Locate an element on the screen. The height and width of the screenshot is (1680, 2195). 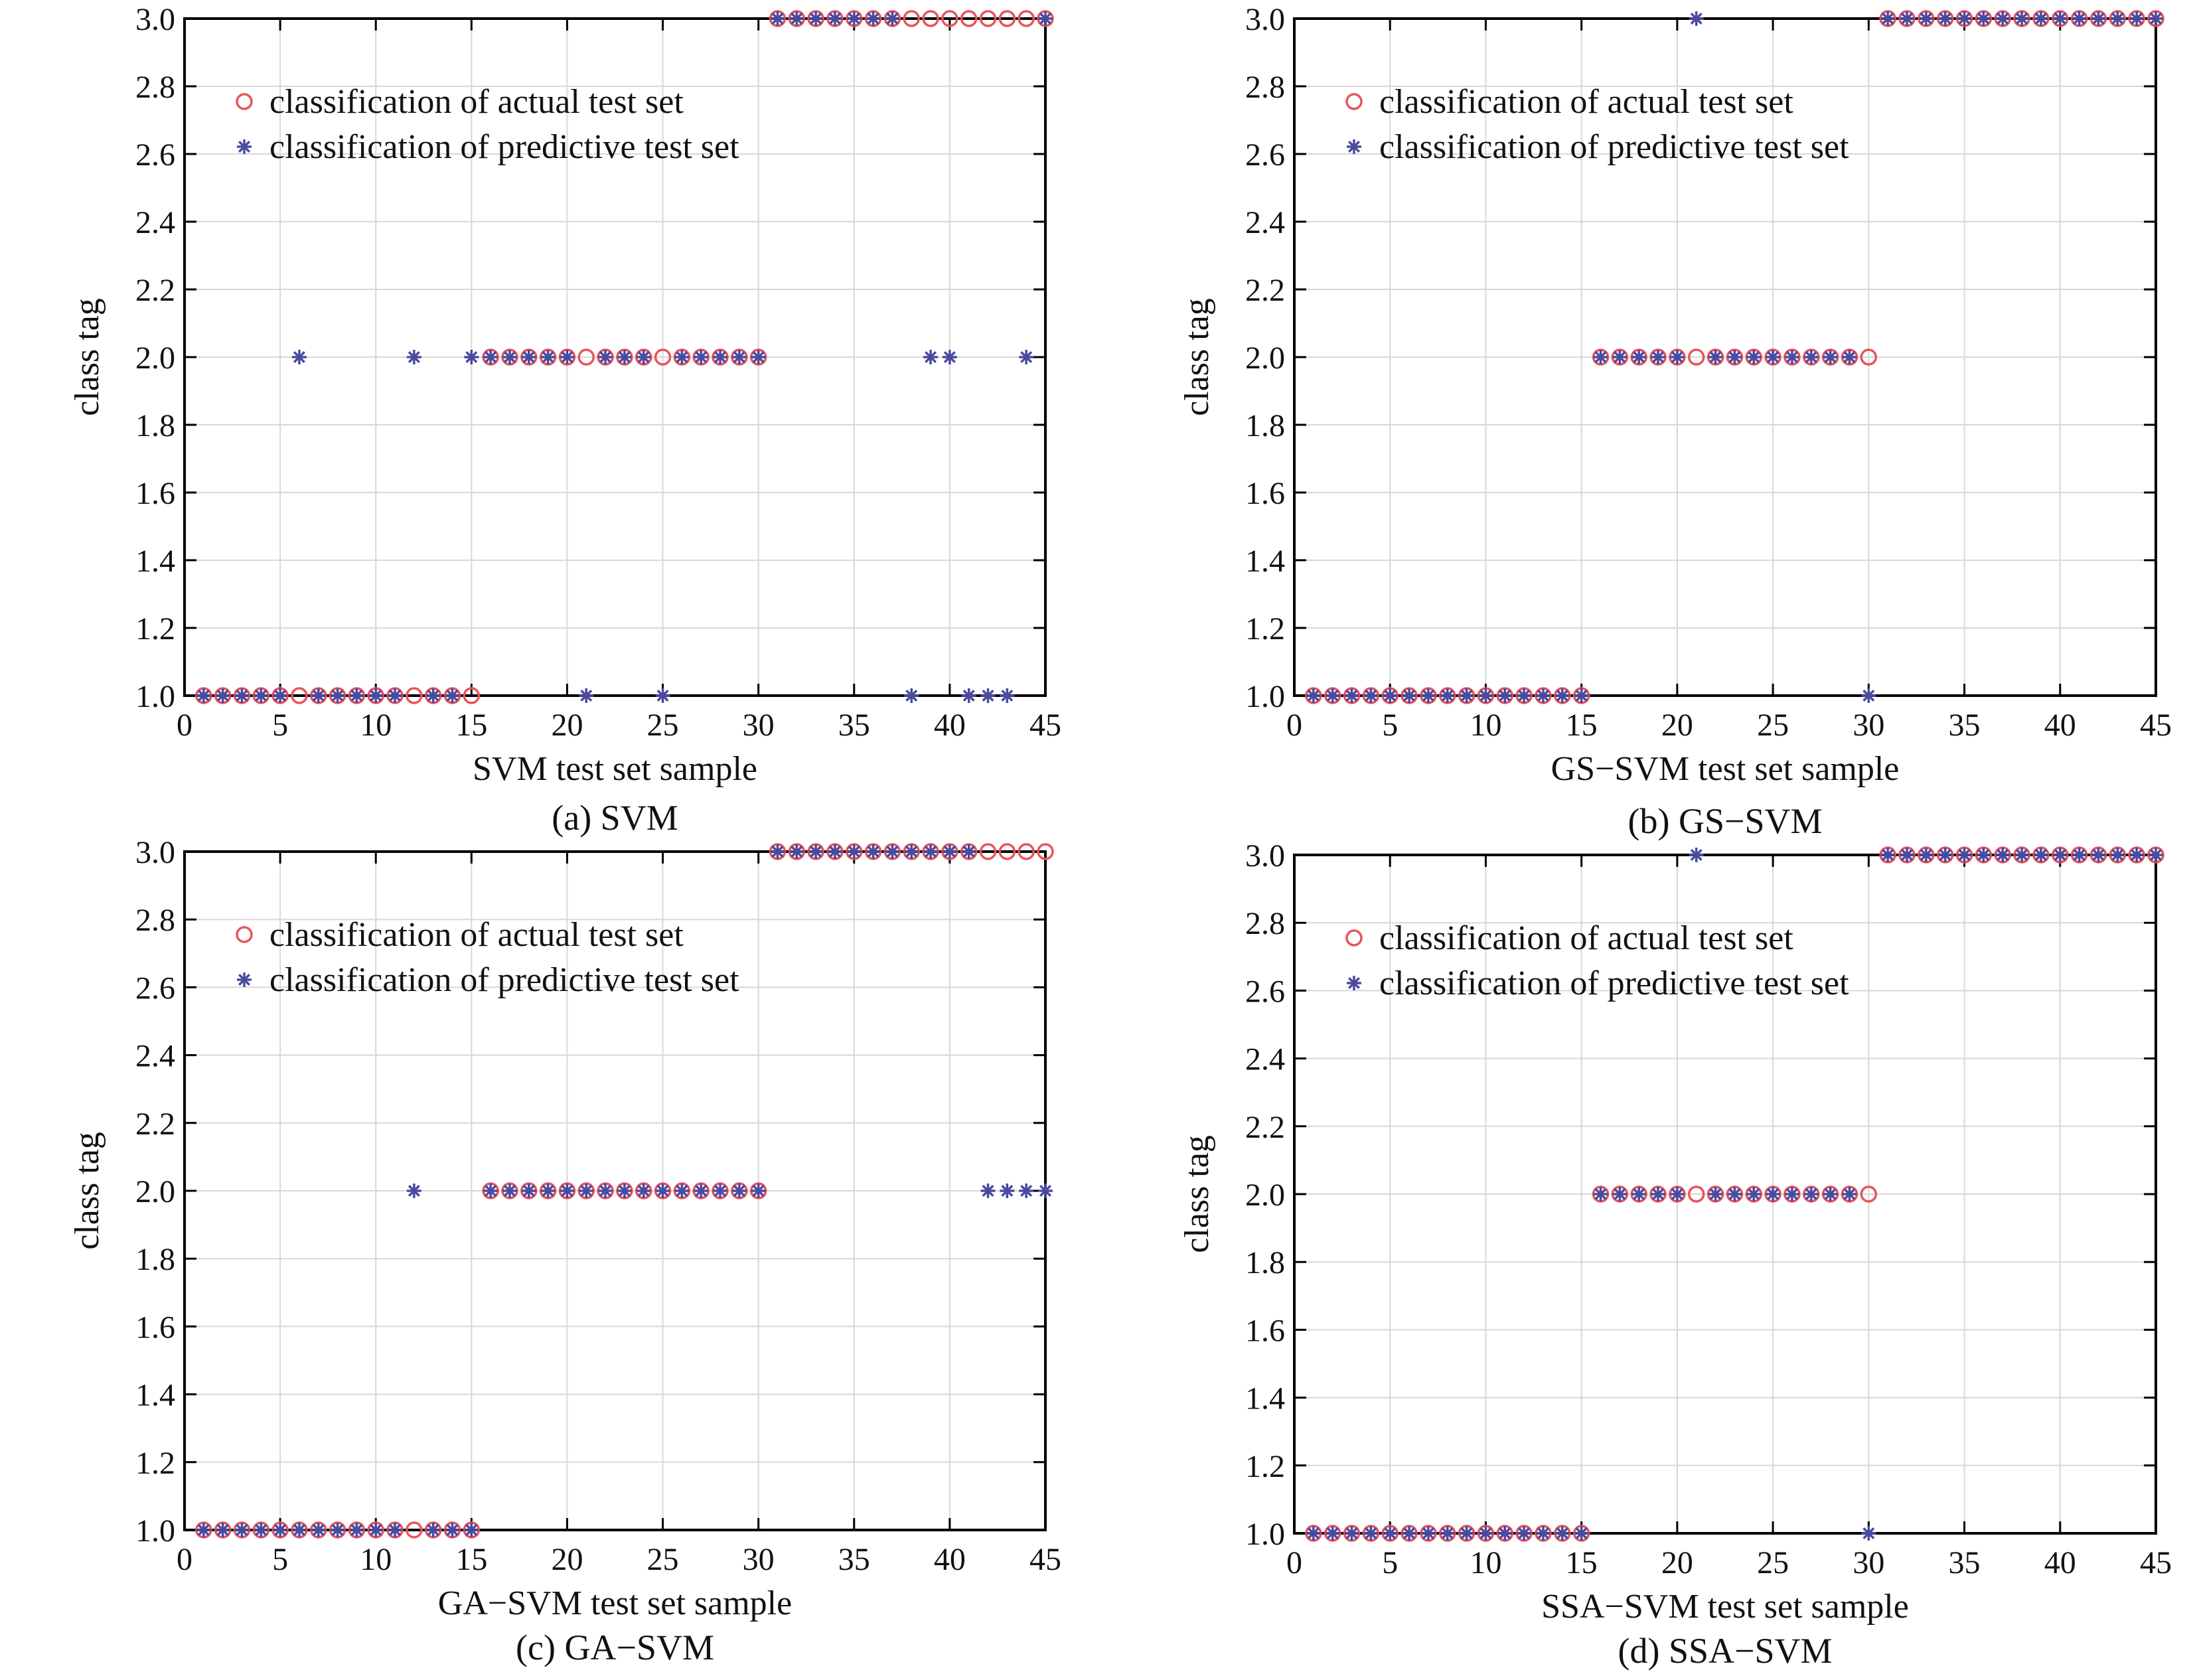
x-tick-label: 25 is located at coordinates (663, 725).